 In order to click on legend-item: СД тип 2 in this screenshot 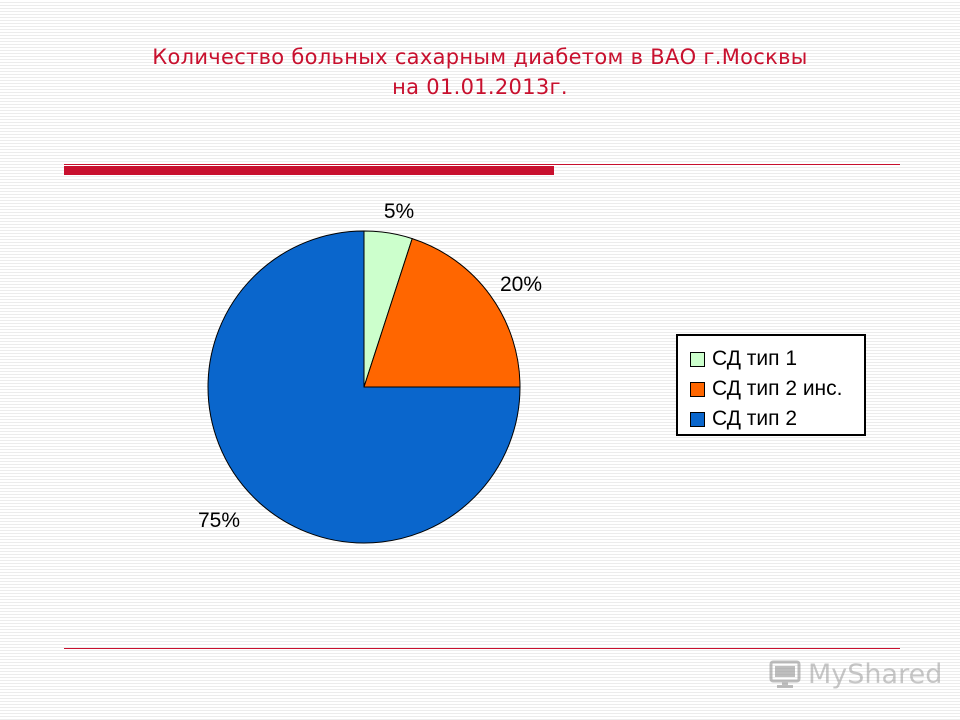, I will do `click(777, 419)`.